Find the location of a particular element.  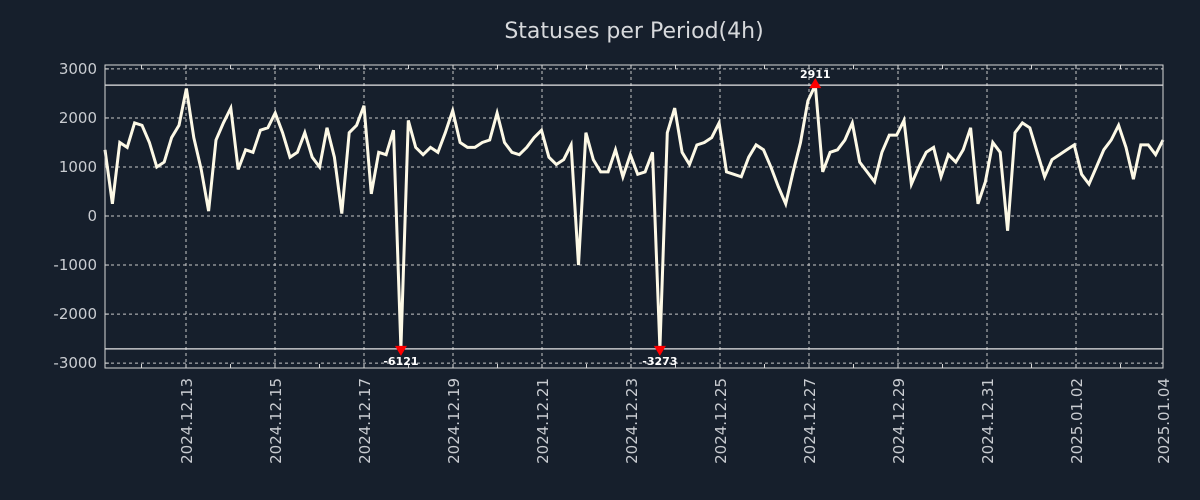

x-tick-label: 2024.12.21 is located at coordinates (543, 421).